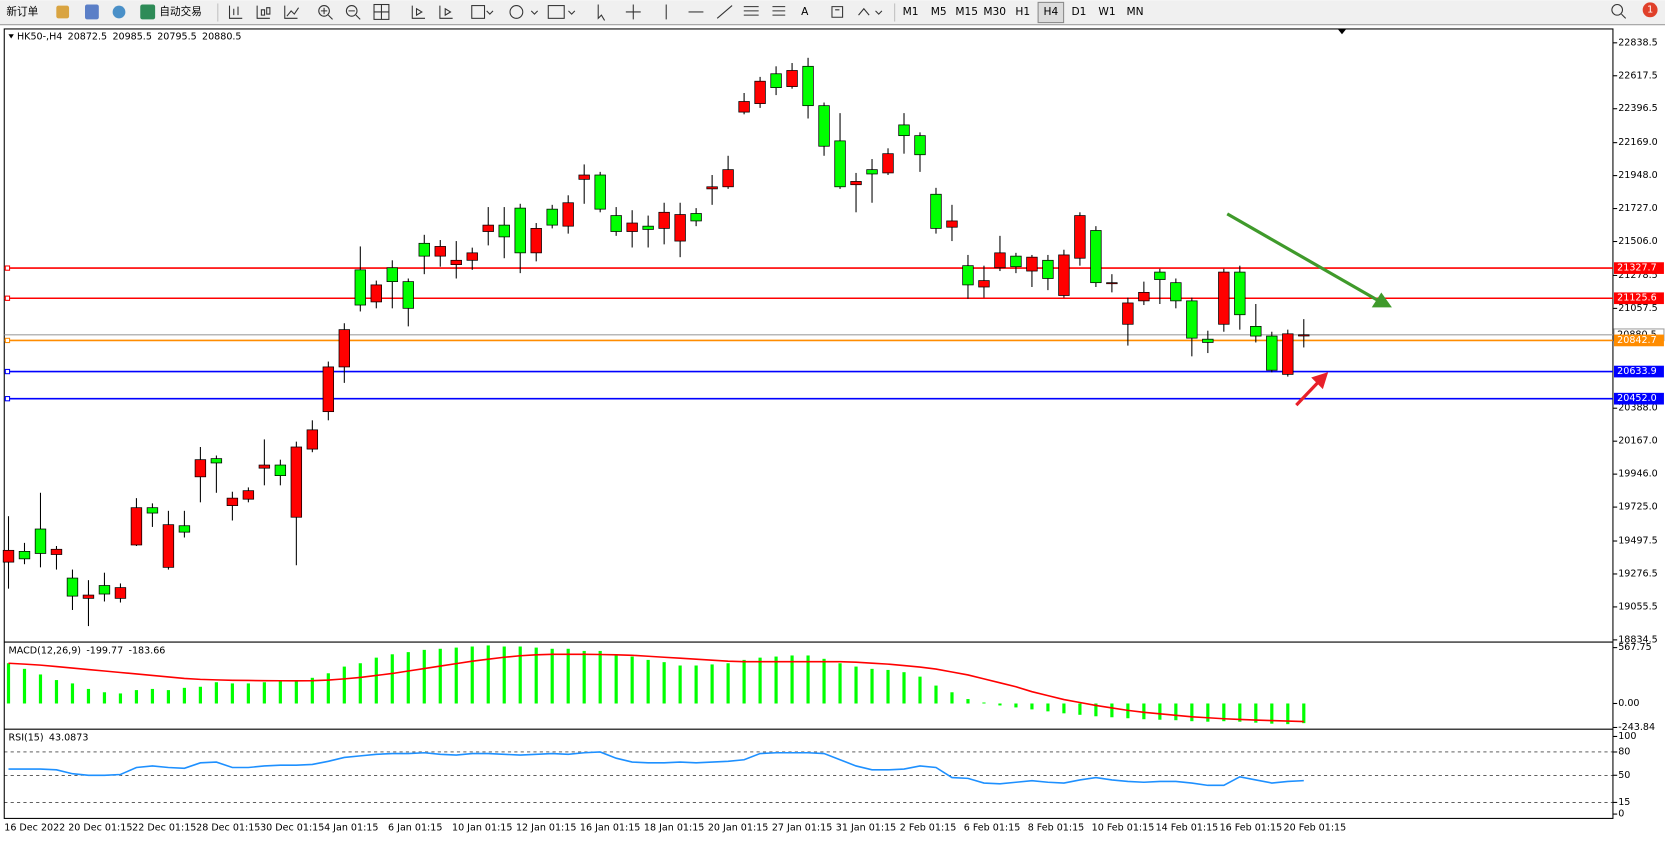  What do you see at coordinates (911, 11) in the screenshot?
I see `timeframe-button: M1` at bounding box center [911, 11].